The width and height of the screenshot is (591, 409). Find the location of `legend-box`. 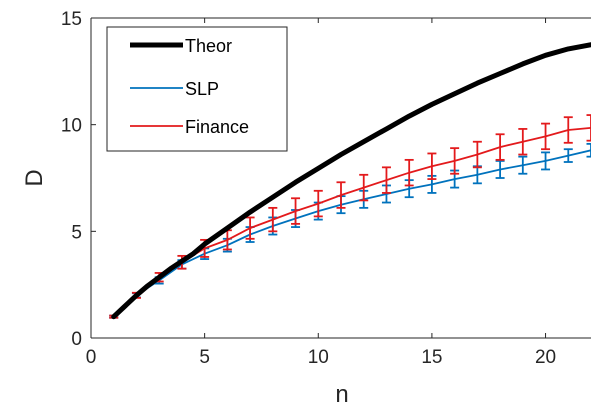

legend-box is located at coordinates (197, 89).